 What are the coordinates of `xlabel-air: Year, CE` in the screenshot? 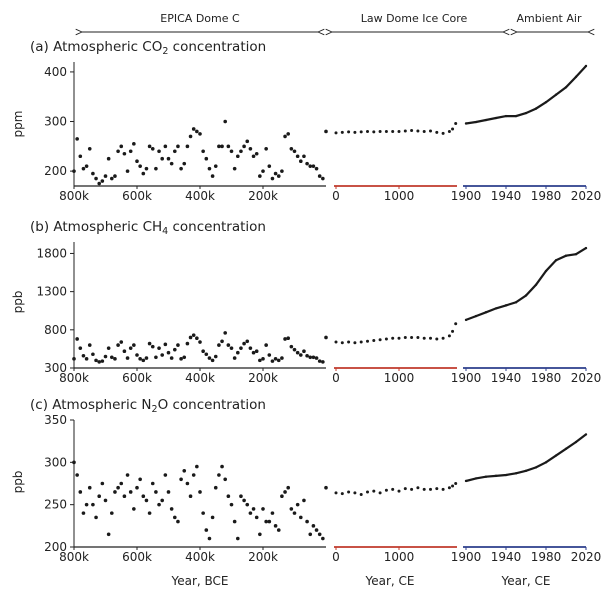 It's located at (526, 581).